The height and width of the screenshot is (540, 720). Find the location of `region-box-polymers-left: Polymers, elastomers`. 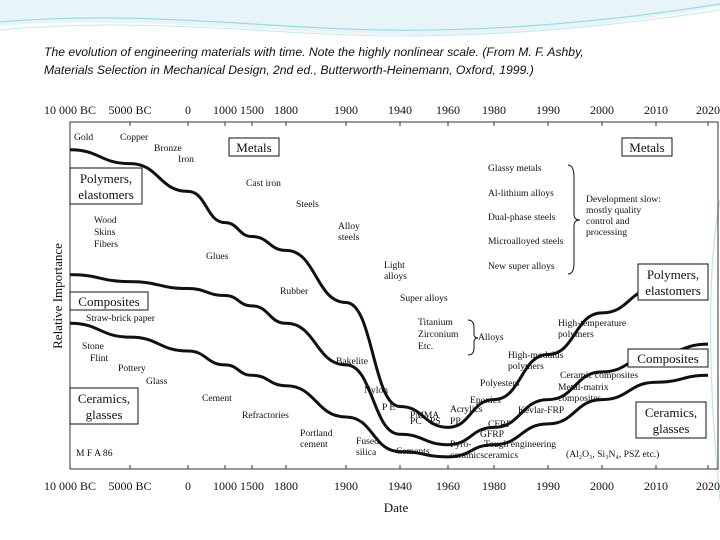

region-box-polymers-left: Polymers, elastomers is located at coordinates (106, 186).